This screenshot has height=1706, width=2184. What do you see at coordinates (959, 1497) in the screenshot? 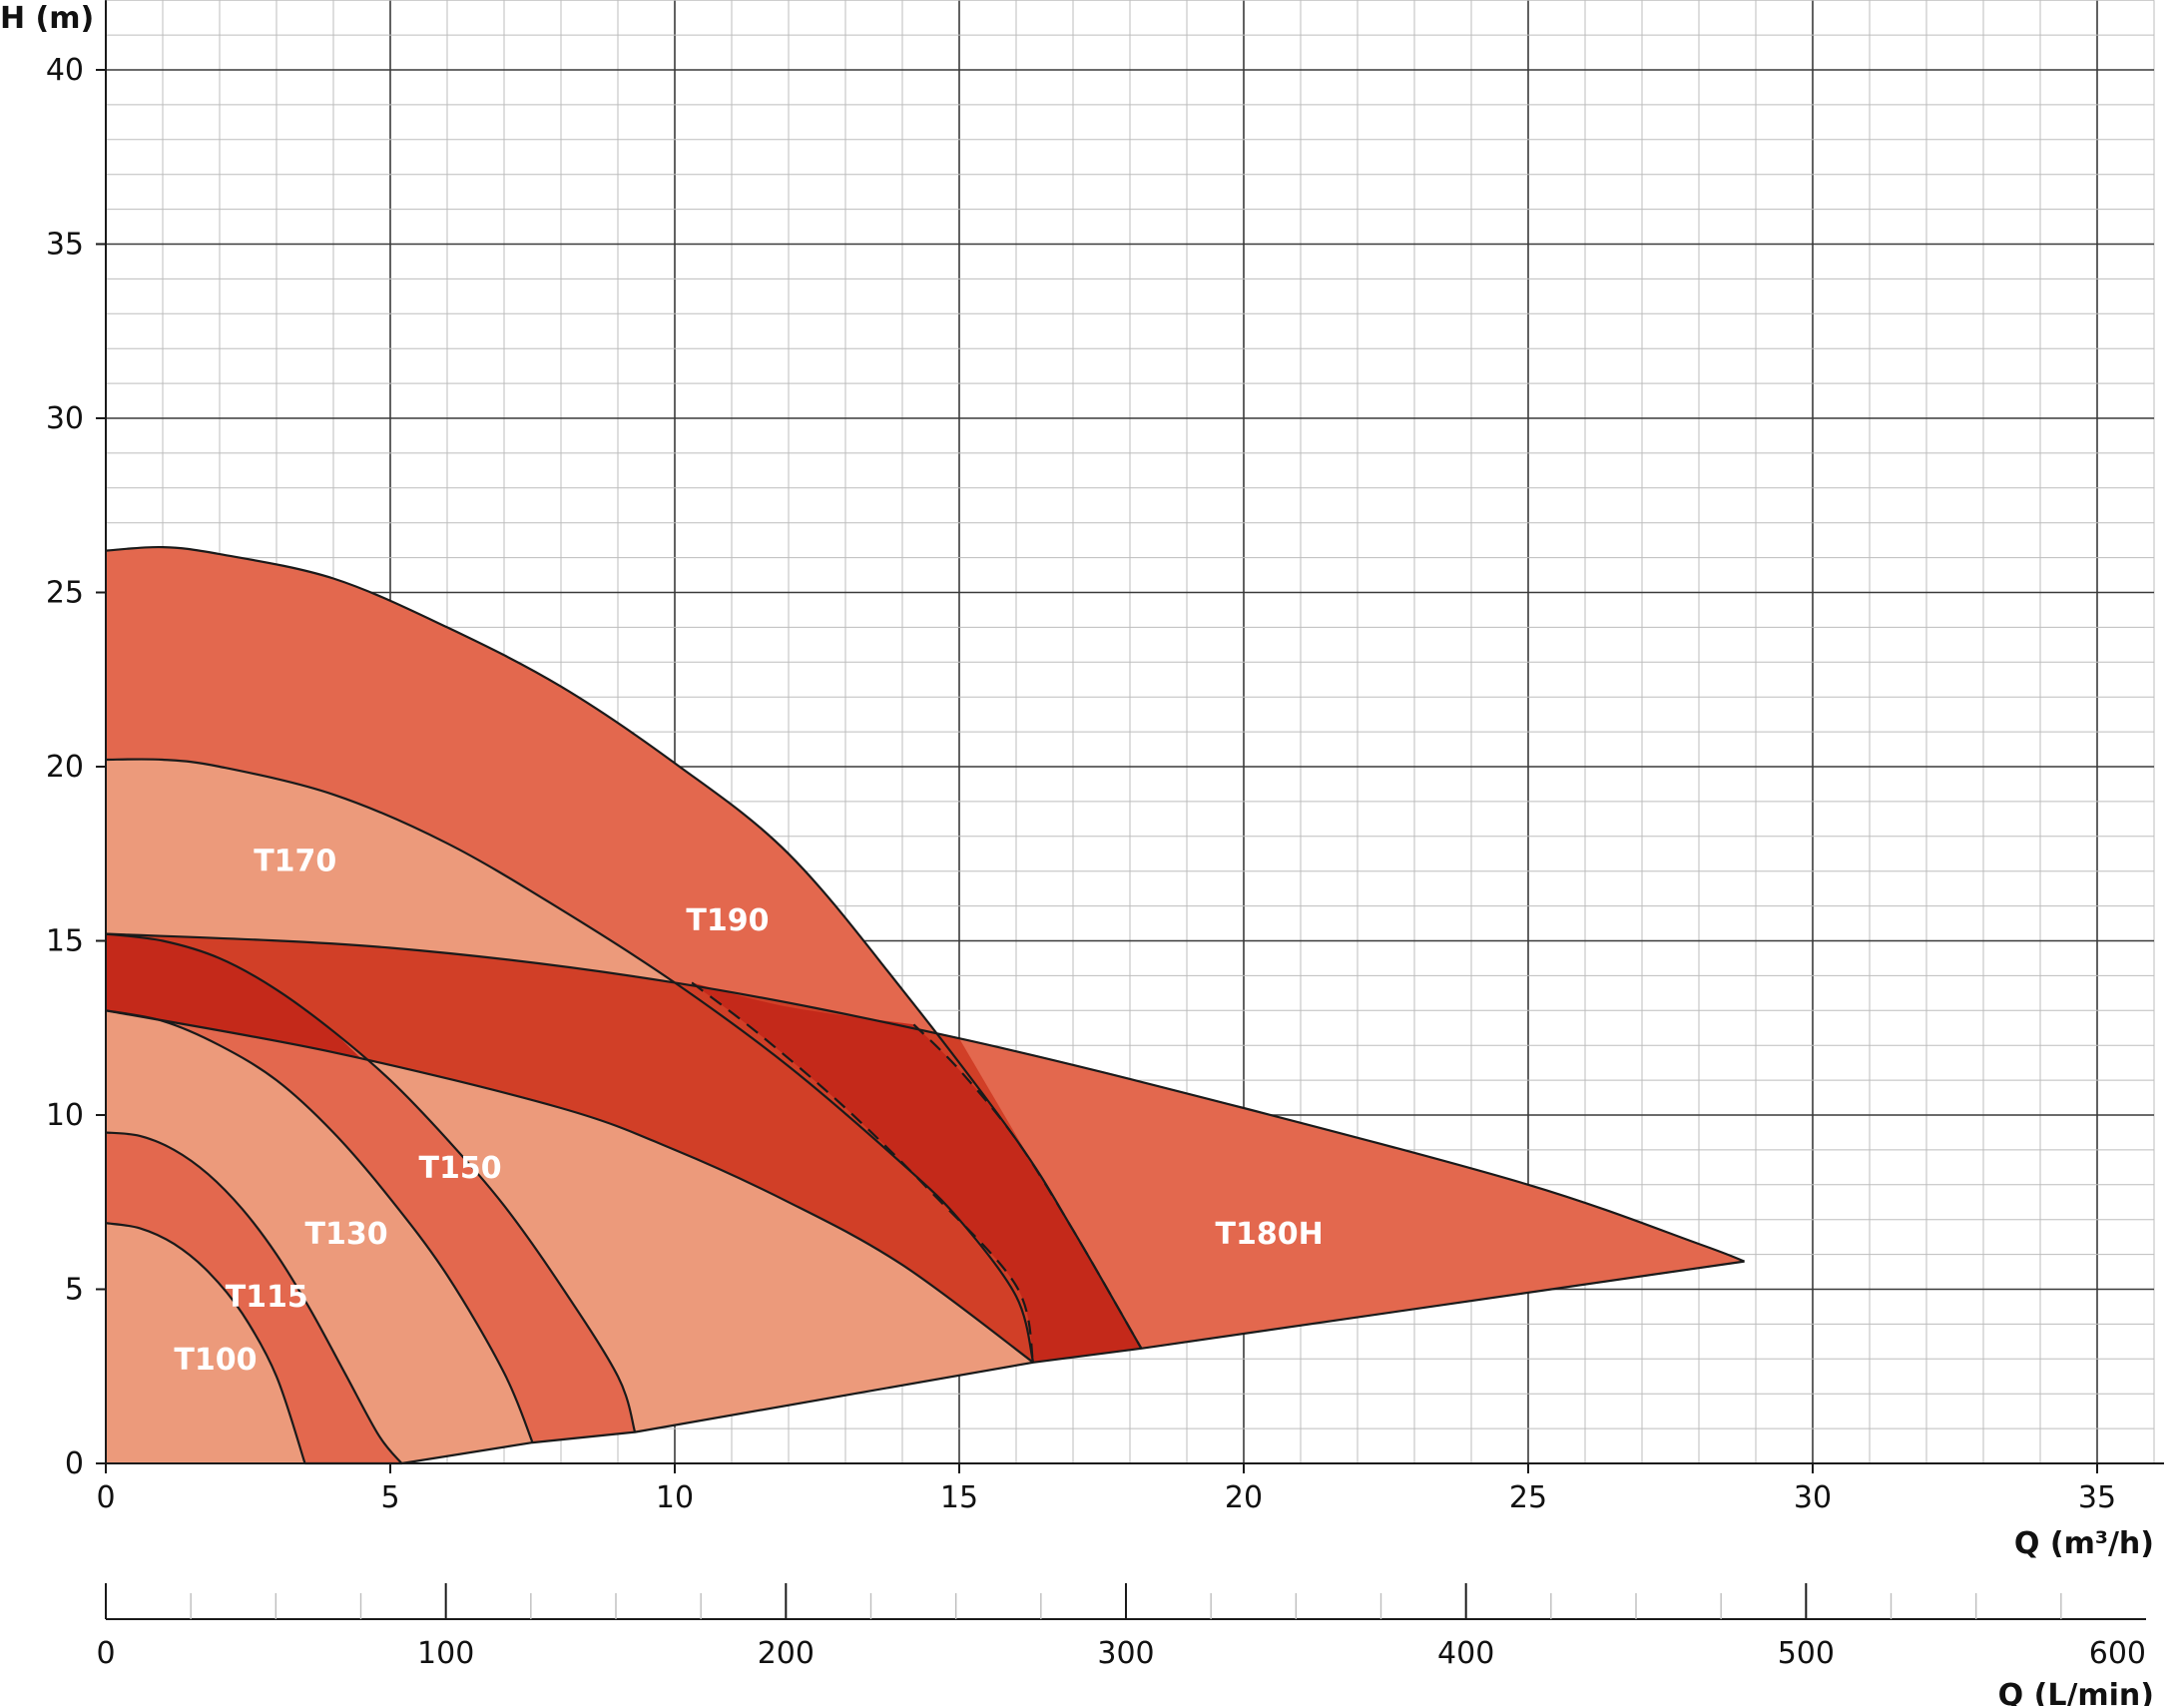
I see `x-tick-label: 15` at bounding box center [959, 1497].